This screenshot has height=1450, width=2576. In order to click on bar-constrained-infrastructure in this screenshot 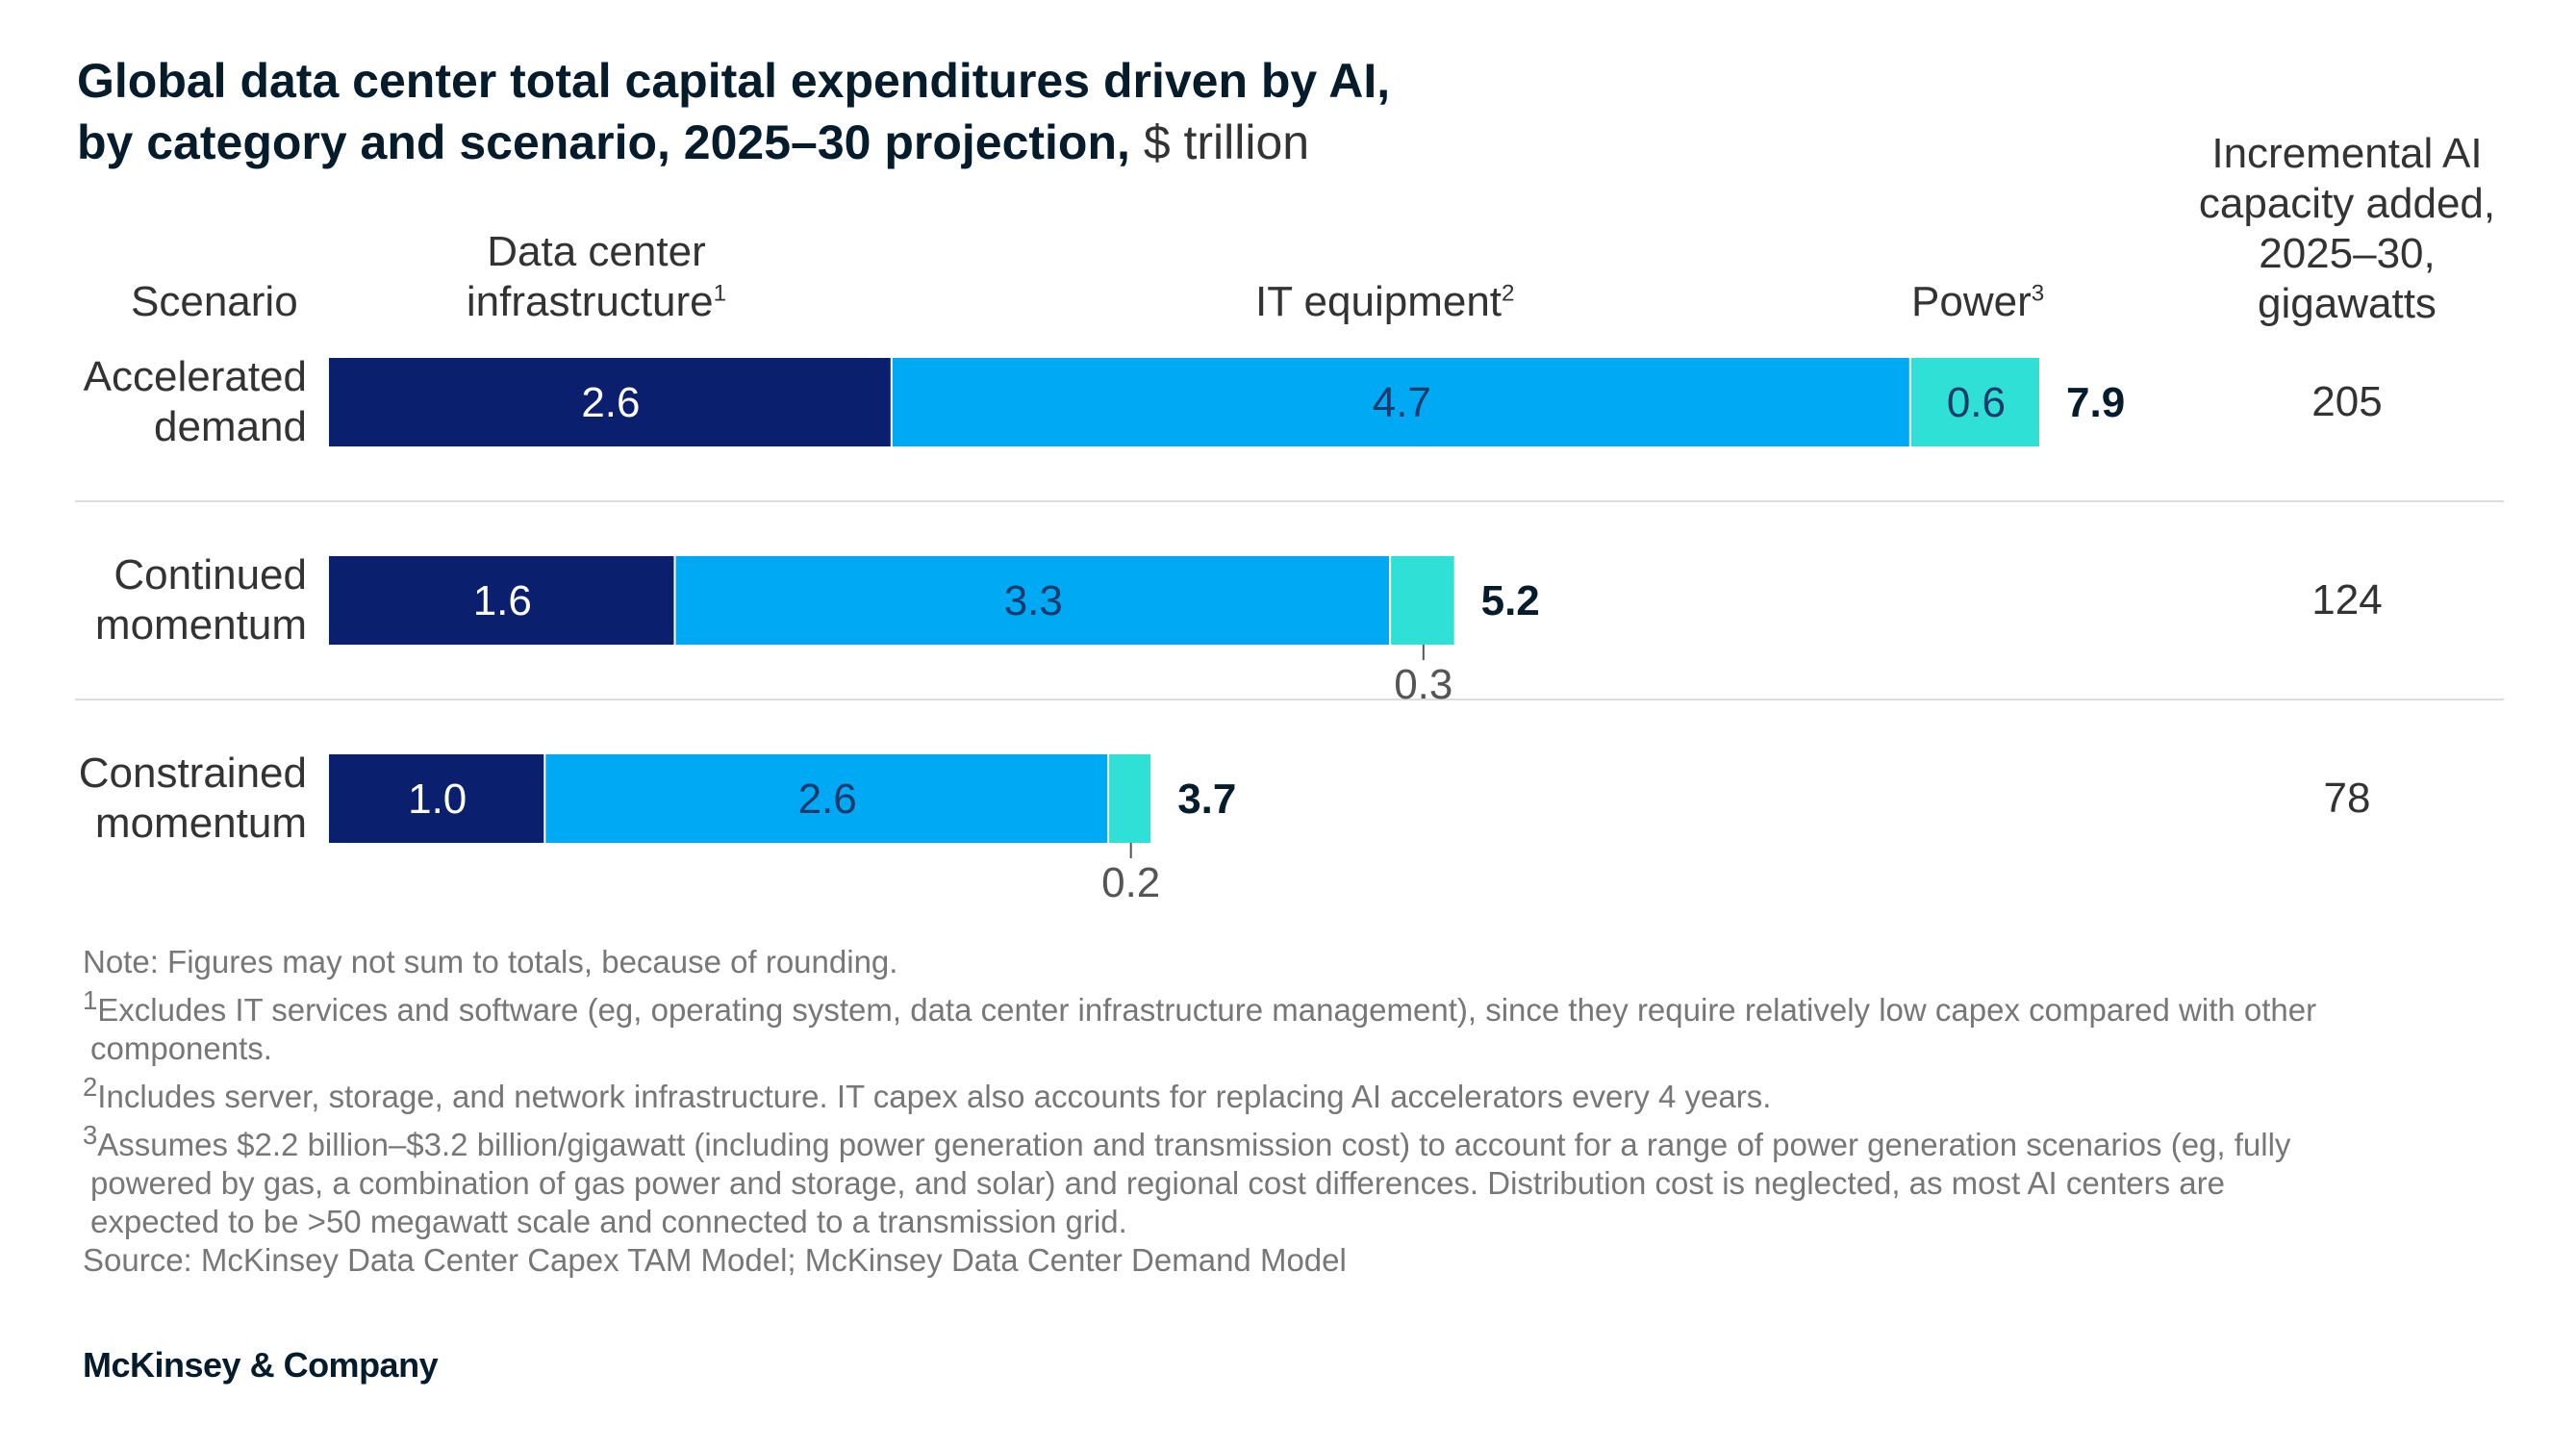, I will do `click(436, 798)`.